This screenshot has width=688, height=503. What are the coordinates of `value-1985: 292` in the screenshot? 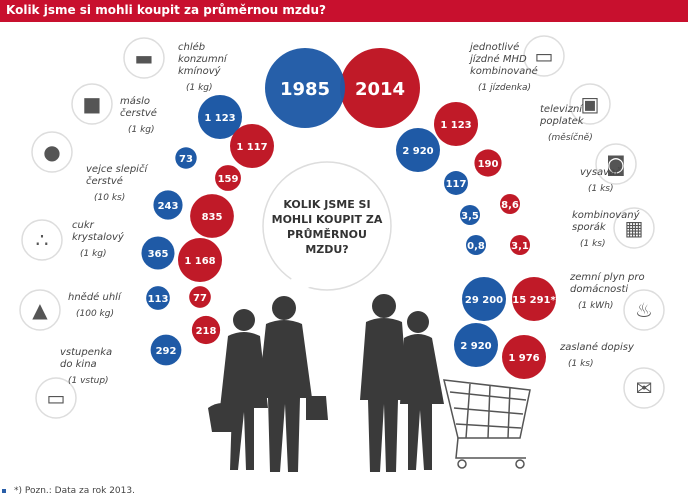 It's located at (166, 351).